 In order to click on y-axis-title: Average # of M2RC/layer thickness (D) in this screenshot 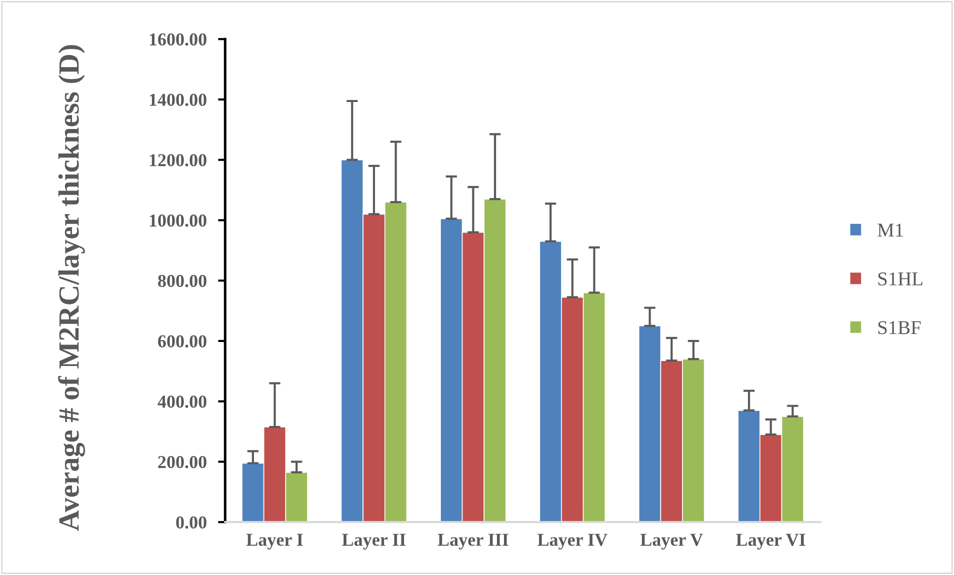, I will do `click(72, 288)`.